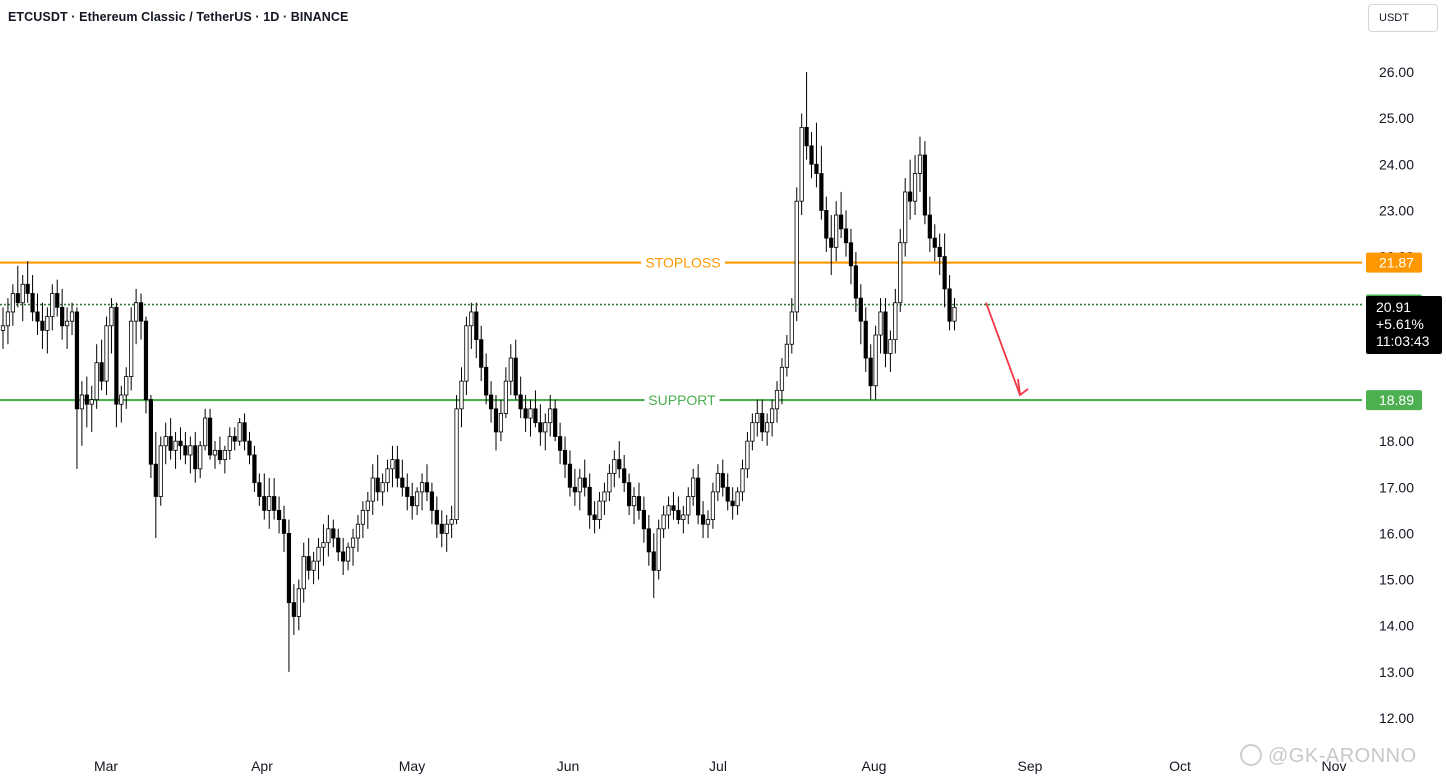 The image size is (1446, 783). Describe the element at coordinates (1403, 18) in the screenshot. I see `currency-selector-button: USDT` at that location.